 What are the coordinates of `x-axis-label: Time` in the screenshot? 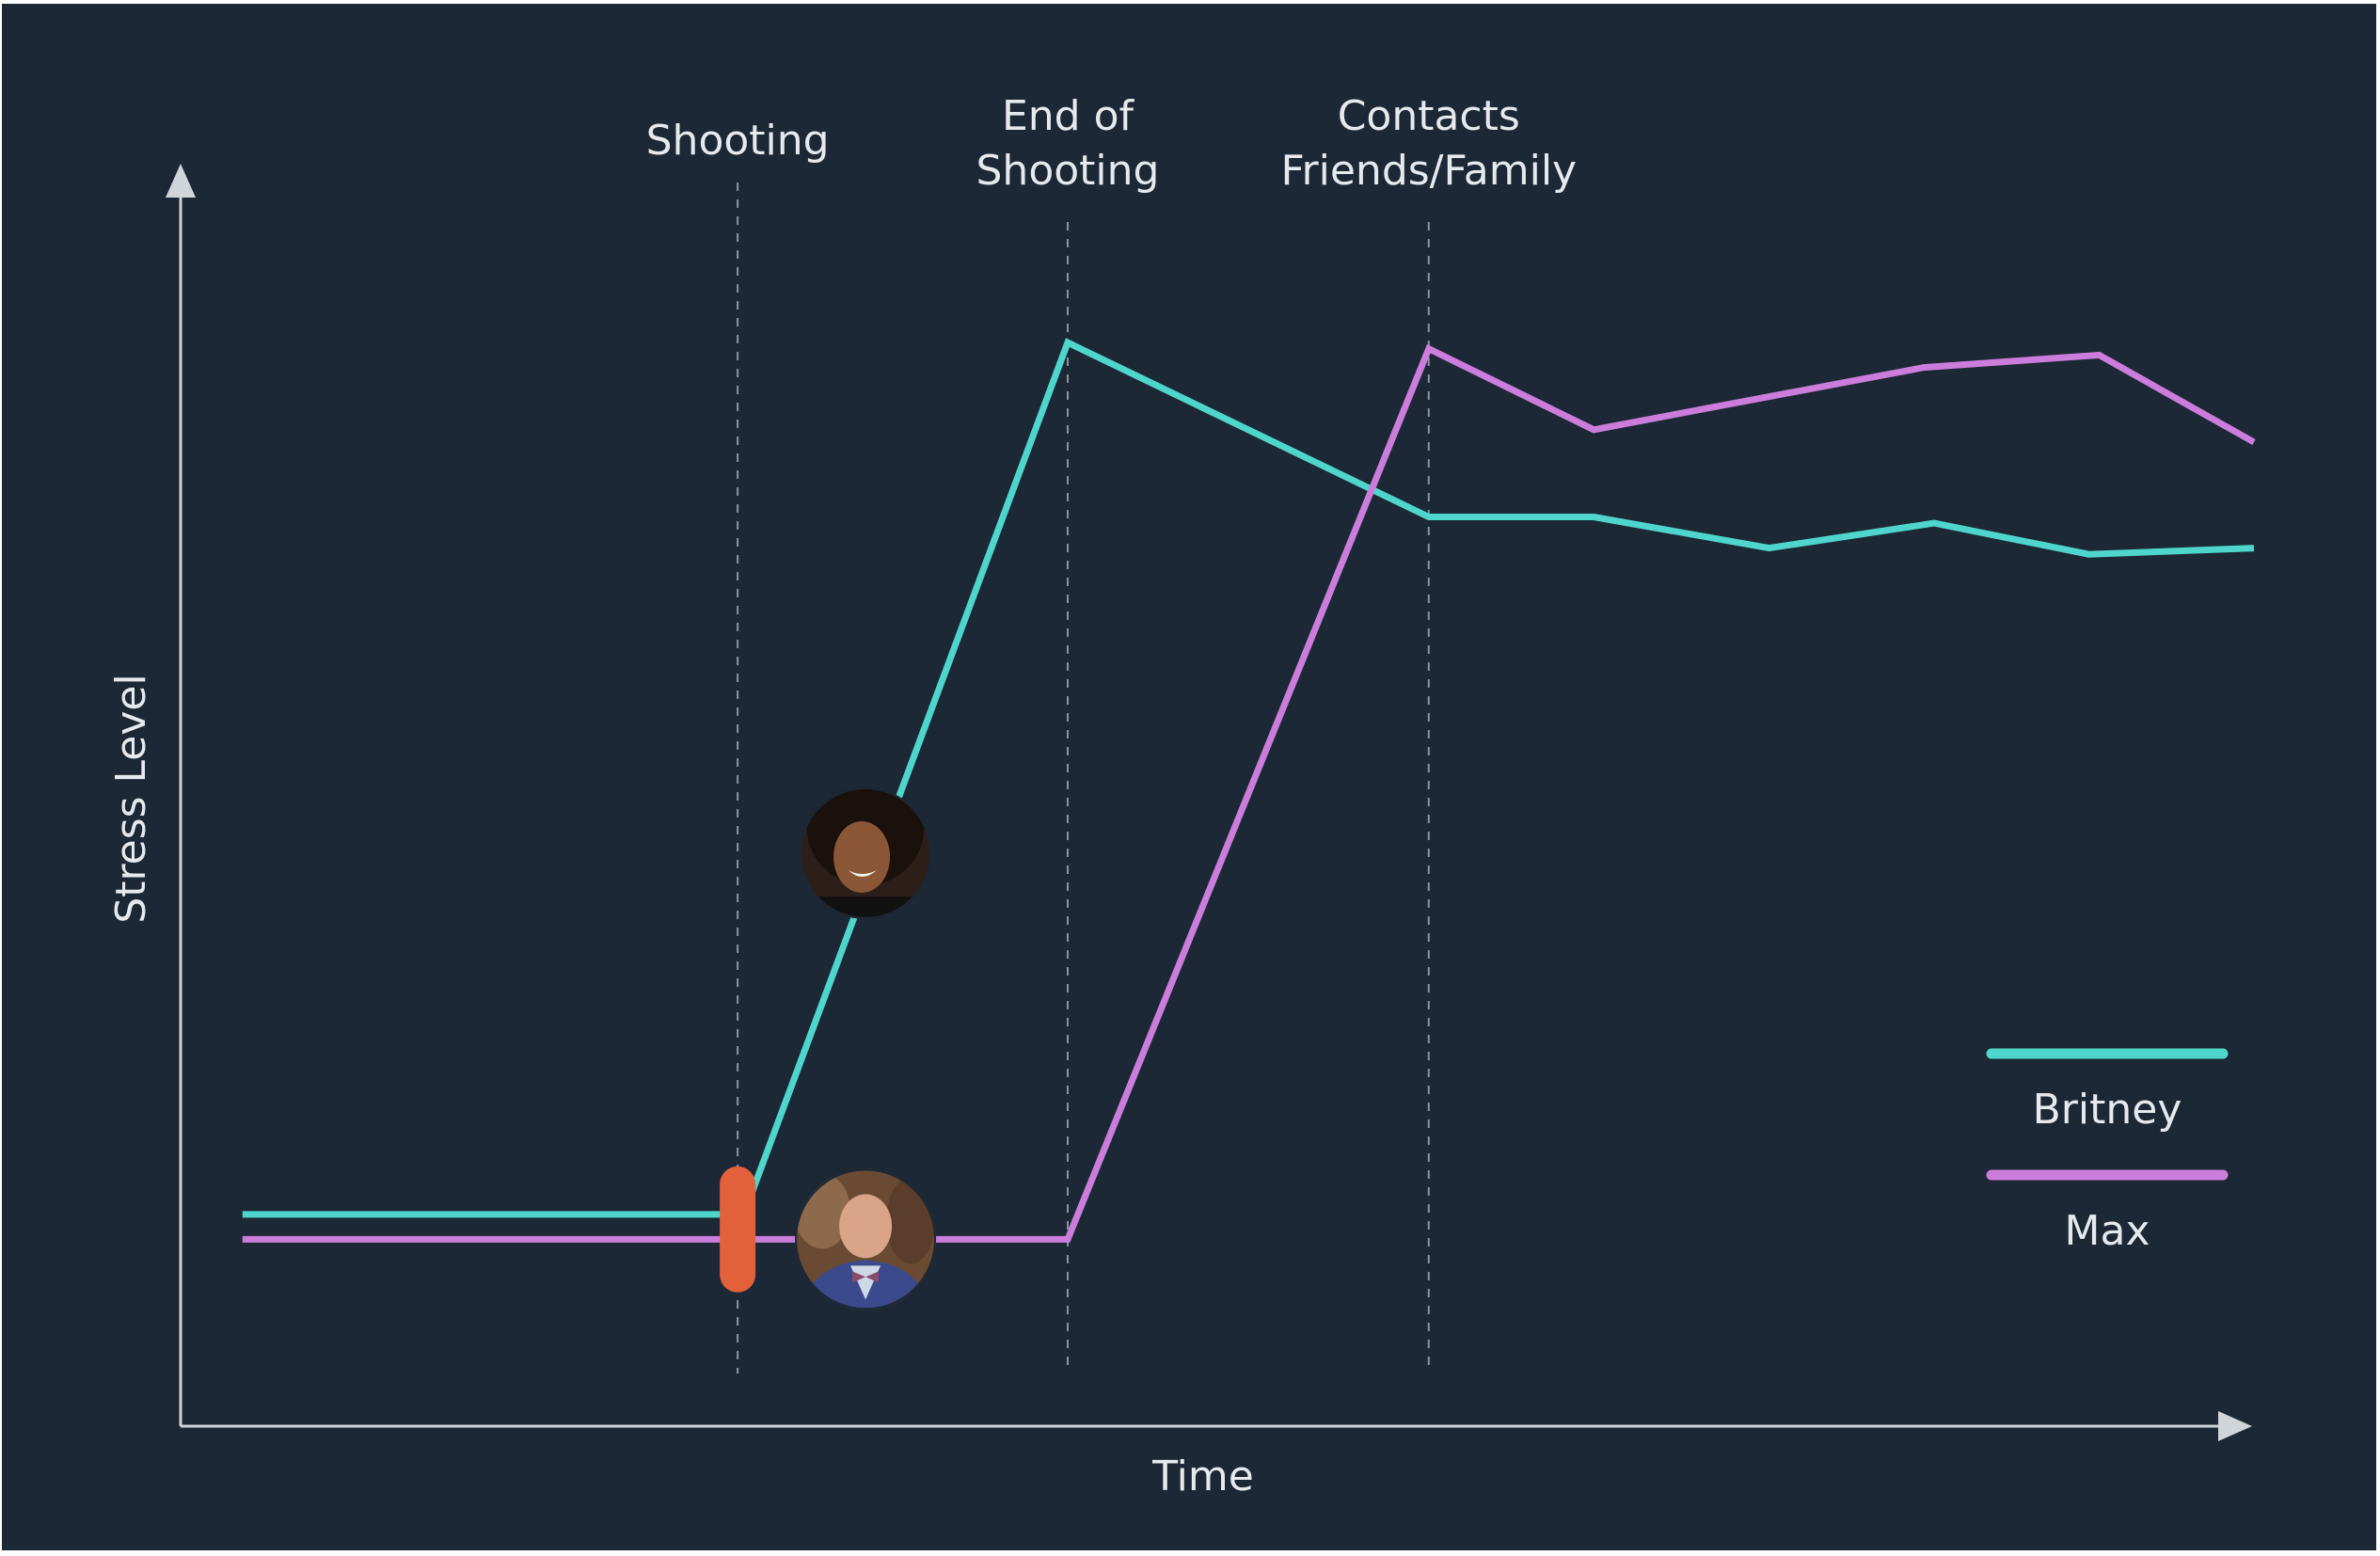 It's located at (1202, 1476).